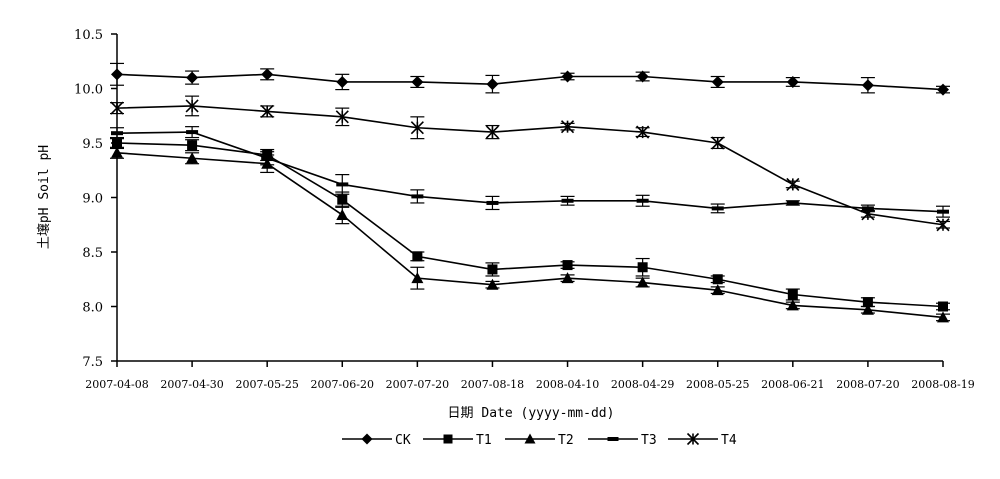  I want to click on legend-item-t1: T1, so click(457, 440).